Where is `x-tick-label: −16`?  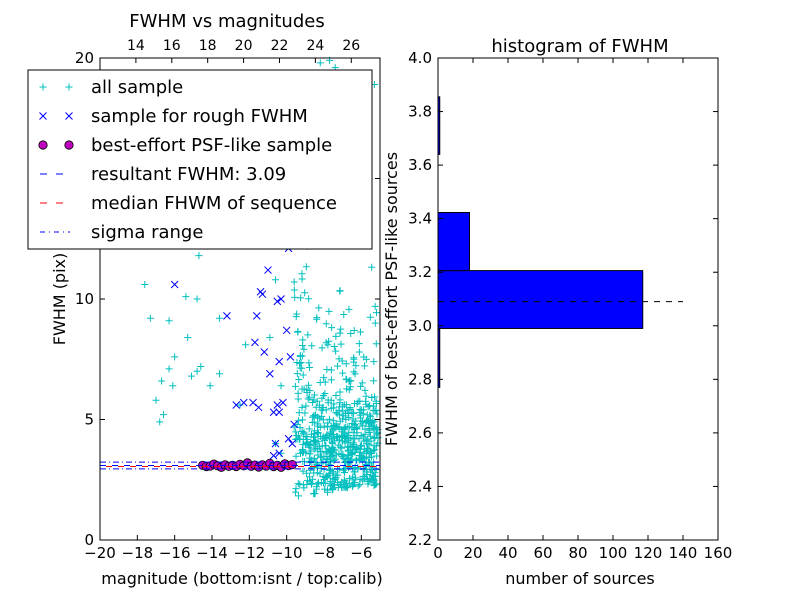
x-tick-label: −16 is located at coordinates (175, 553).